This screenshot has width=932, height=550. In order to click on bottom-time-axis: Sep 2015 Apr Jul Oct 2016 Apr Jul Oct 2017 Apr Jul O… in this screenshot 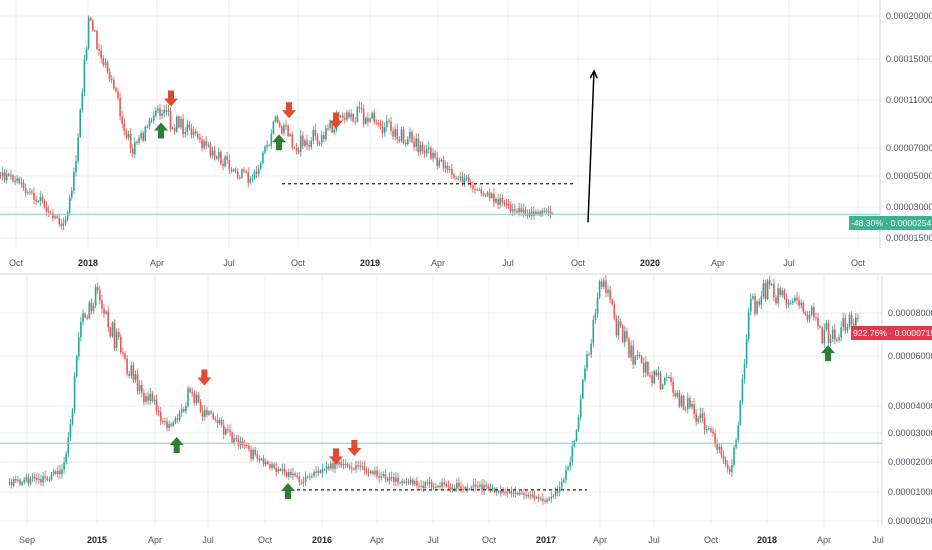, I will do `click(451, 540)`.